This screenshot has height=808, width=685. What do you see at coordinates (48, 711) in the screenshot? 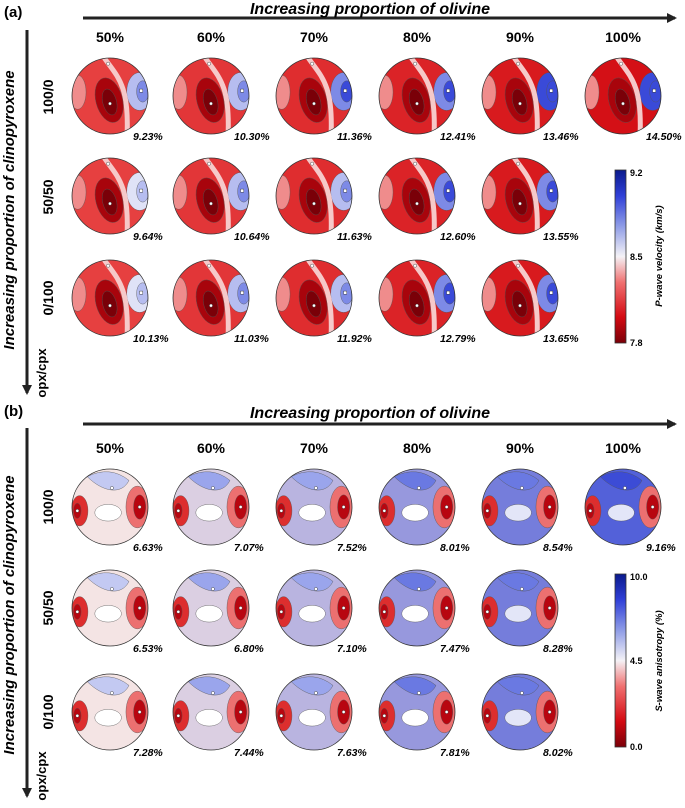
I see `panel-b-row-label-0-100: 0/100` at bounding box center [48, 711].